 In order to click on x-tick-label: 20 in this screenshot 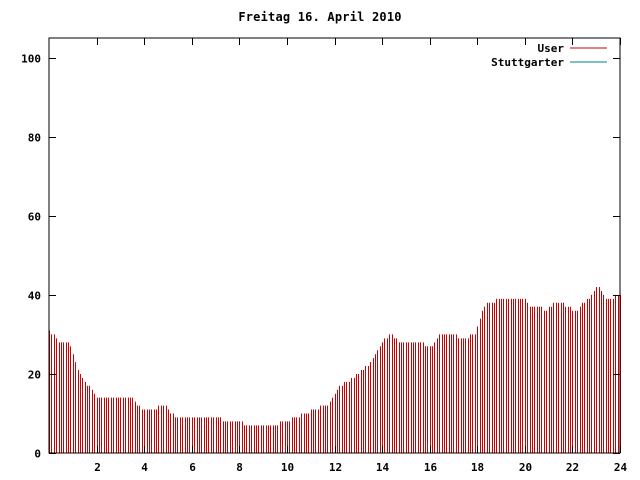, I will do `click(525, 467)`.